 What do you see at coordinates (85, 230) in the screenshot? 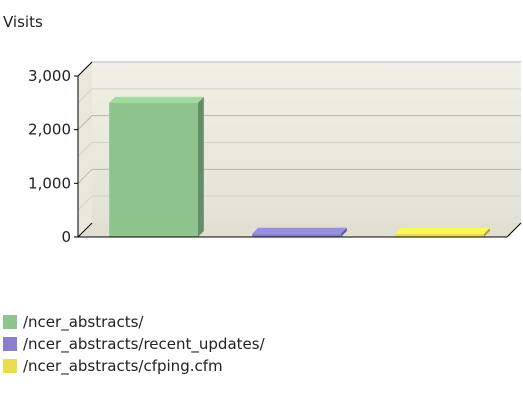
I see `floor-left-edge` at bounding box center [85, 230].